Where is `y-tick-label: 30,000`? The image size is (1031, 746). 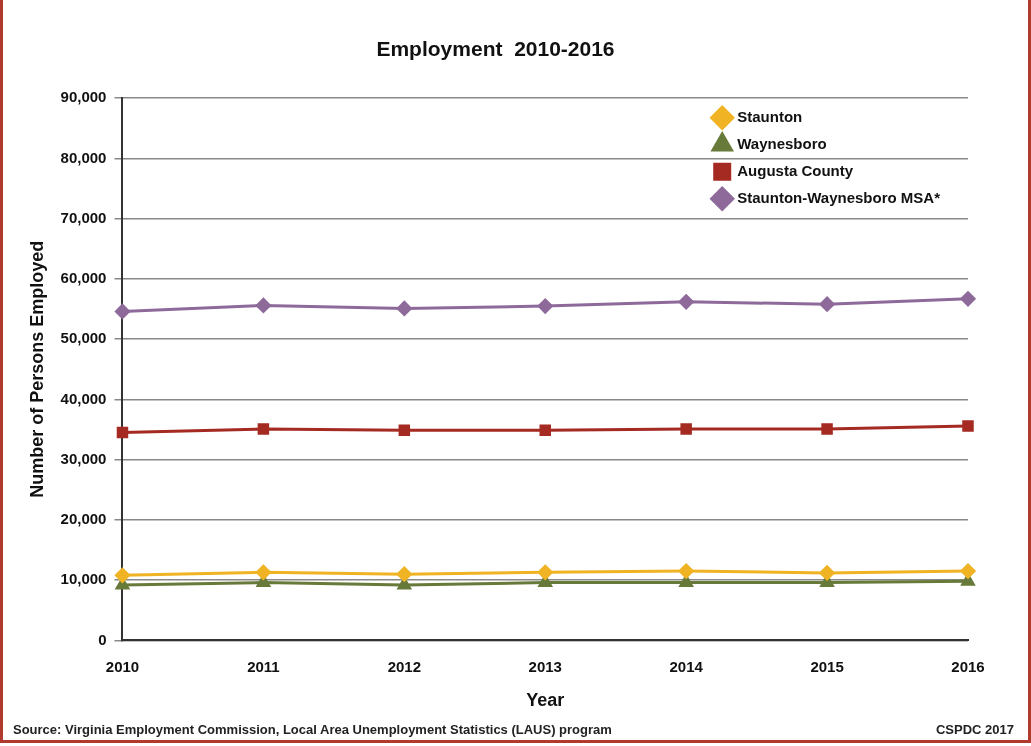
y-tick-label: 30,000 is located at coordinates (83, 458).